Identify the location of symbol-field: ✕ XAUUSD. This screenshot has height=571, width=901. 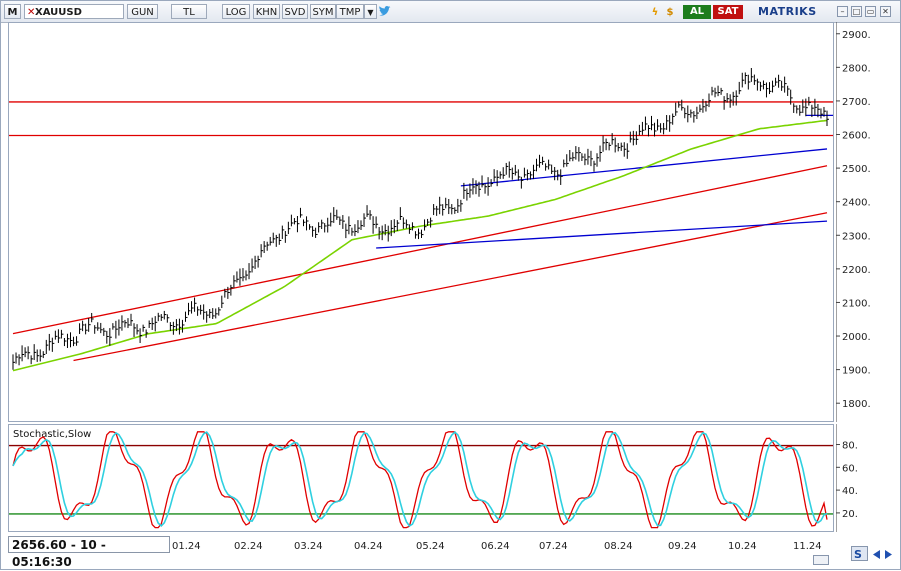
(74, 11).